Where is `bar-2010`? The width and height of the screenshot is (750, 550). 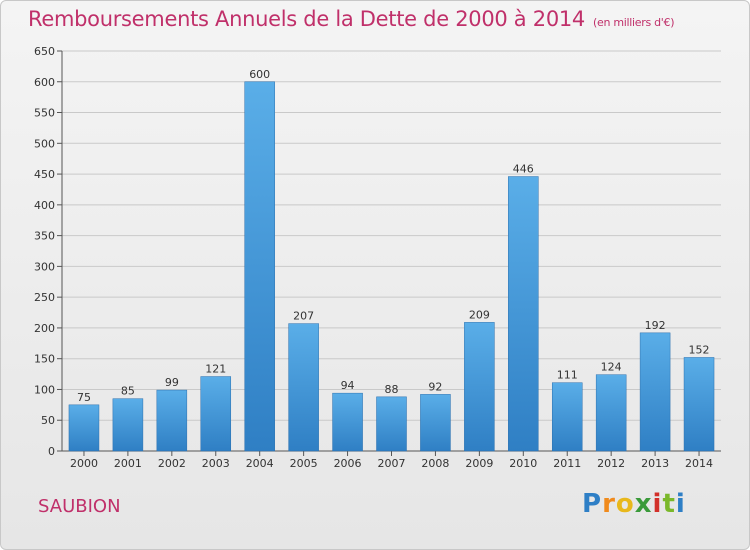 bar-2010 is located at coordinates (523, 314).